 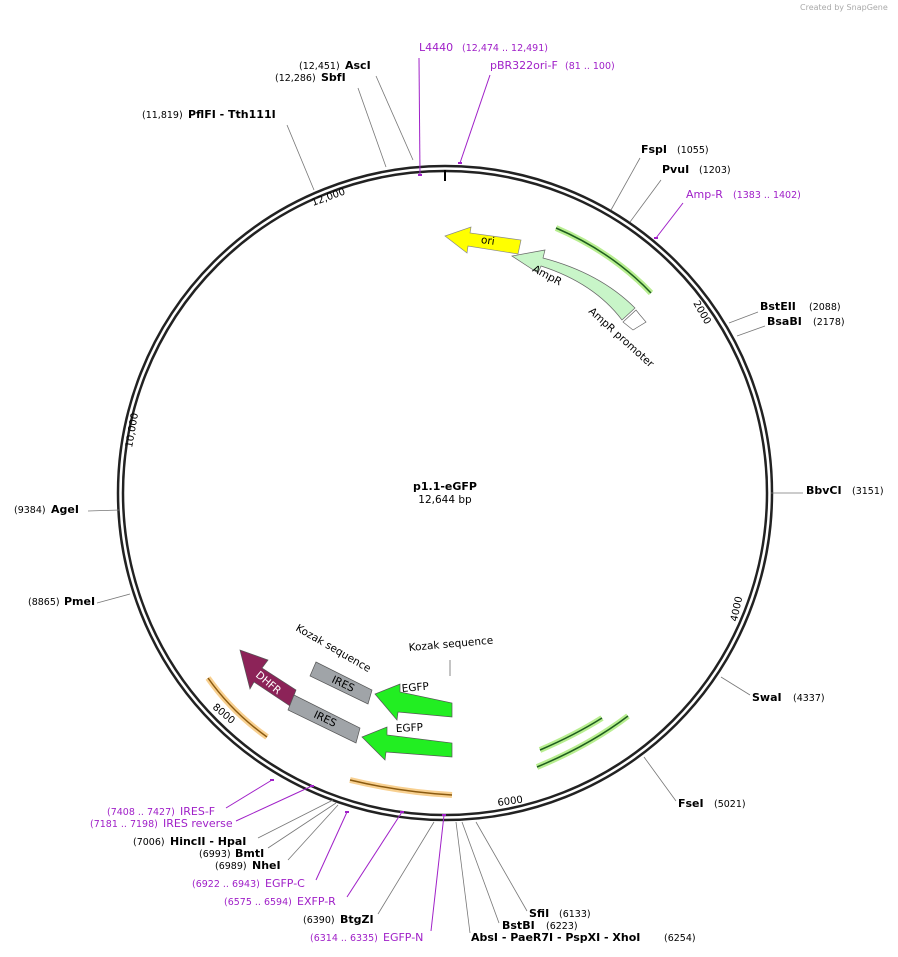 What do you see at coordinates (333, 77) in the screenshot?
I see `enzyme-name: SbfI` at bounding box center [333, 77].